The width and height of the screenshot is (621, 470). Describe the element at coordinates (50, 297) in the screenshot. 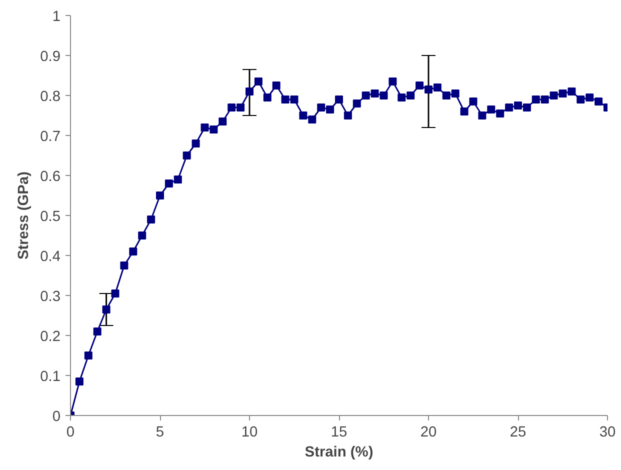

I see `y-tick-label: 0.3` at that location.